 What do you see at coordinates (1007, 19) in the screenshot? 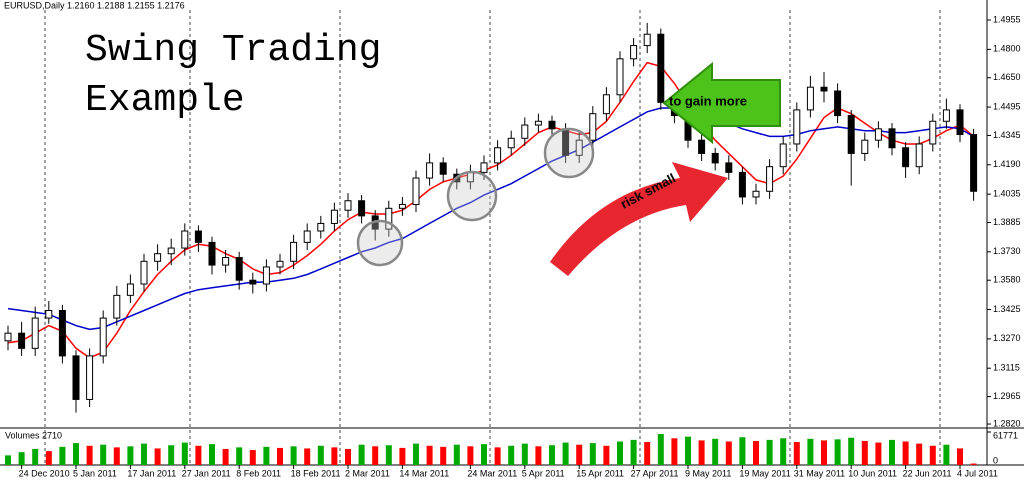
I see `y-tick-label: 1.4955` at bounding box center [1007, 19].